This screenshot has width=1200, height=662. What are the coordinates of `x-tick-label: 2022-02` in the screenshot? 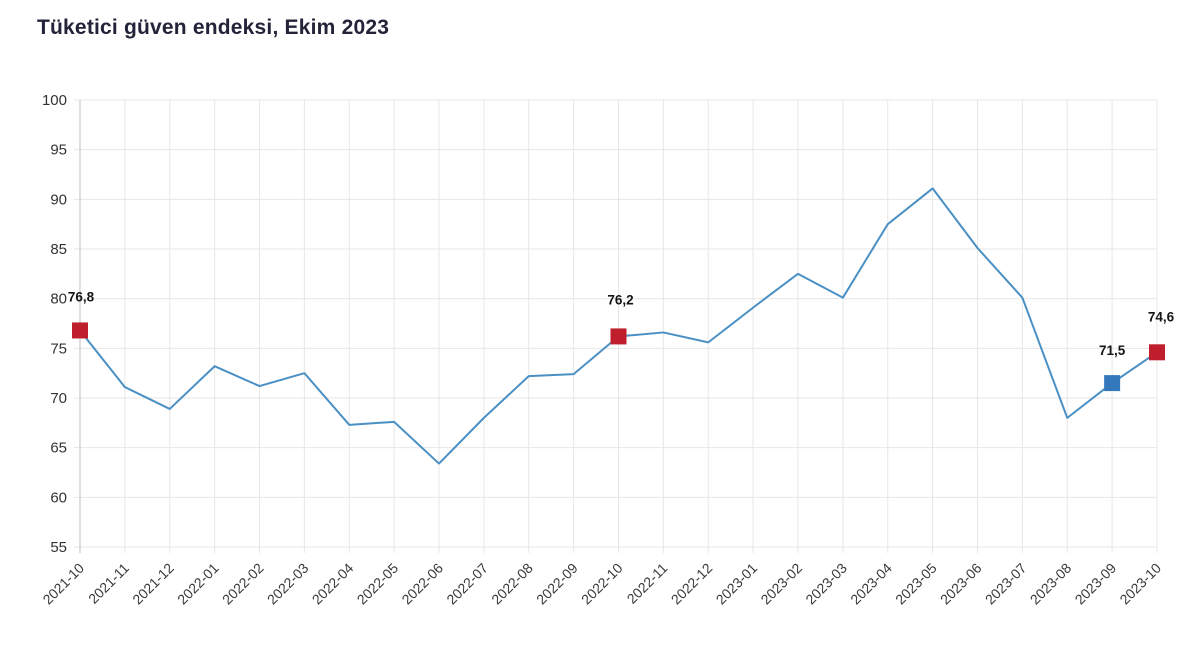 It's located at (243, 584).